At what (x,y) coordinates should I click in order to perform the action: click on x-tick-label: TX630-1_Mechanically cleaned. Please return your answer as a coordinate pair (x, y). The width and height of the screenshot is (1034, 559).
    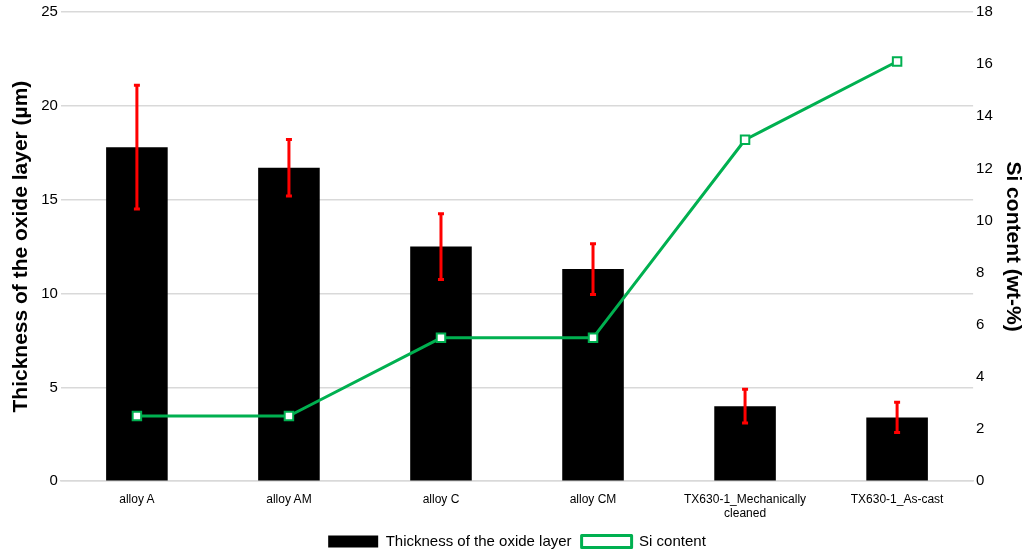
    Looking at the image, I should click on (745, 506).